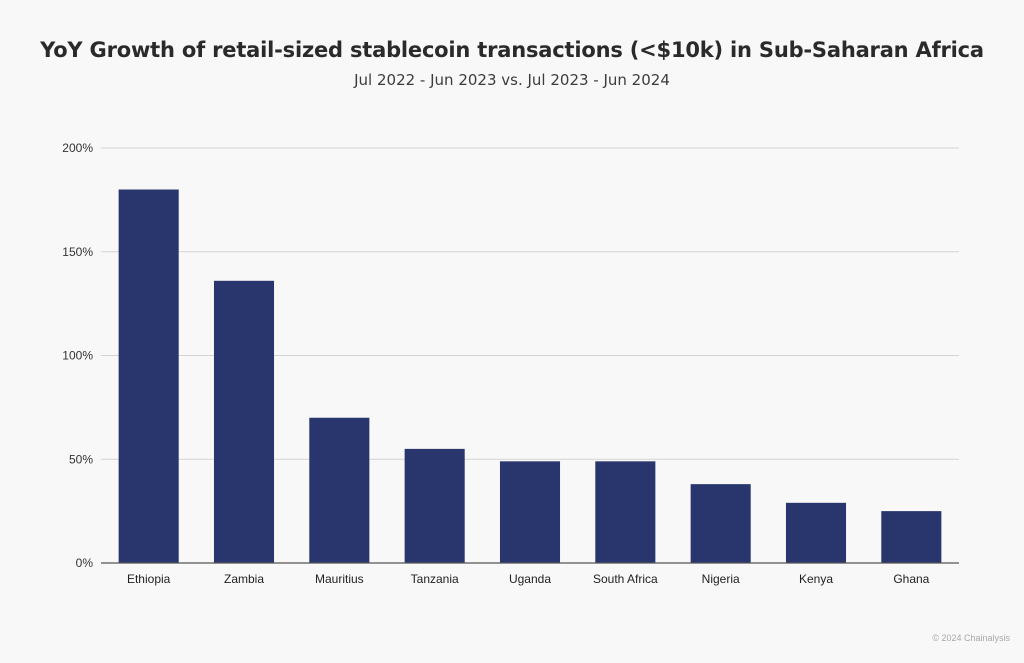 This screenshot has height=663, width=1024. I want to click on x-tick-label: Zambia, so click(244, 579).